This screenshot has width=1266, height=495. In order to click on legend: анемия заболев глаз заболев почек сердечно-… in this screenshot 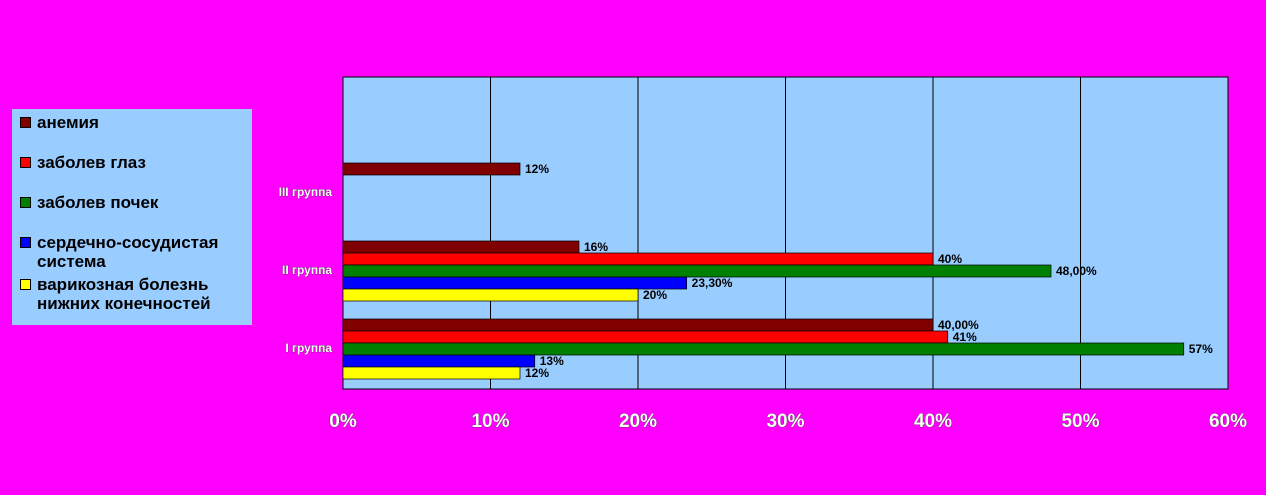, I will do `click(132, 217)`.